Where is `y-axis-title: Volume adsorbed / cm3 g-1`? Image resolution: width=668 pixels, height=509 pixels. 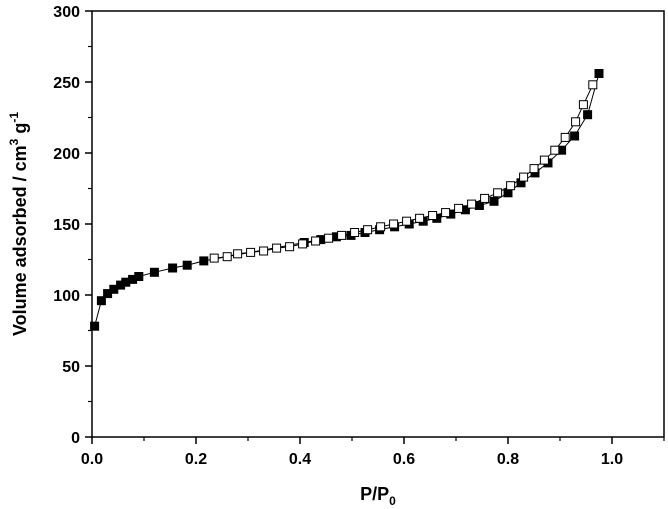 y-axis-title: Volume adsorbed / cm3 g-1 is located at coordinates (18, 224).